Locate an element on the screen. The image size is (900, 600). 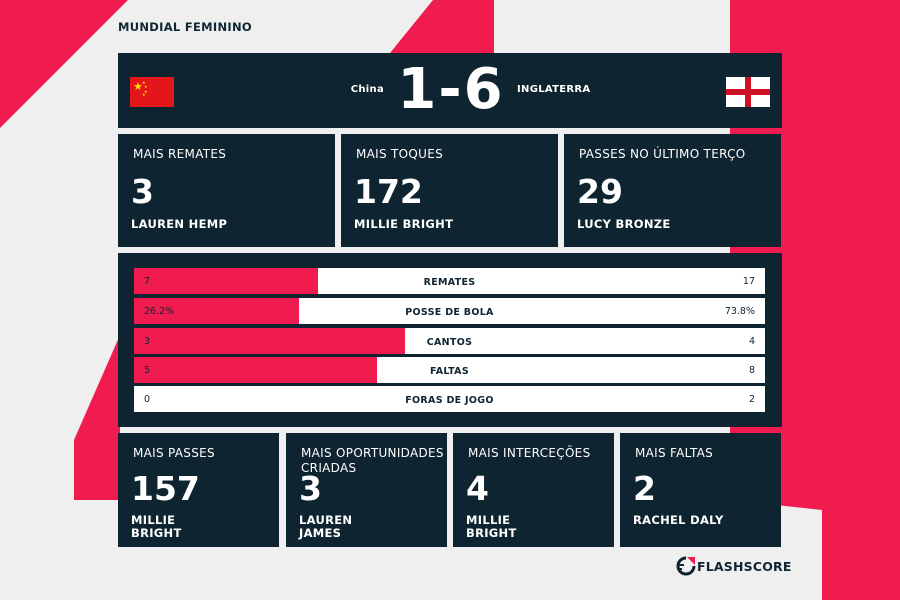
competition-label: MUNDIAL FEMININO is located at coordinates (185, 27).